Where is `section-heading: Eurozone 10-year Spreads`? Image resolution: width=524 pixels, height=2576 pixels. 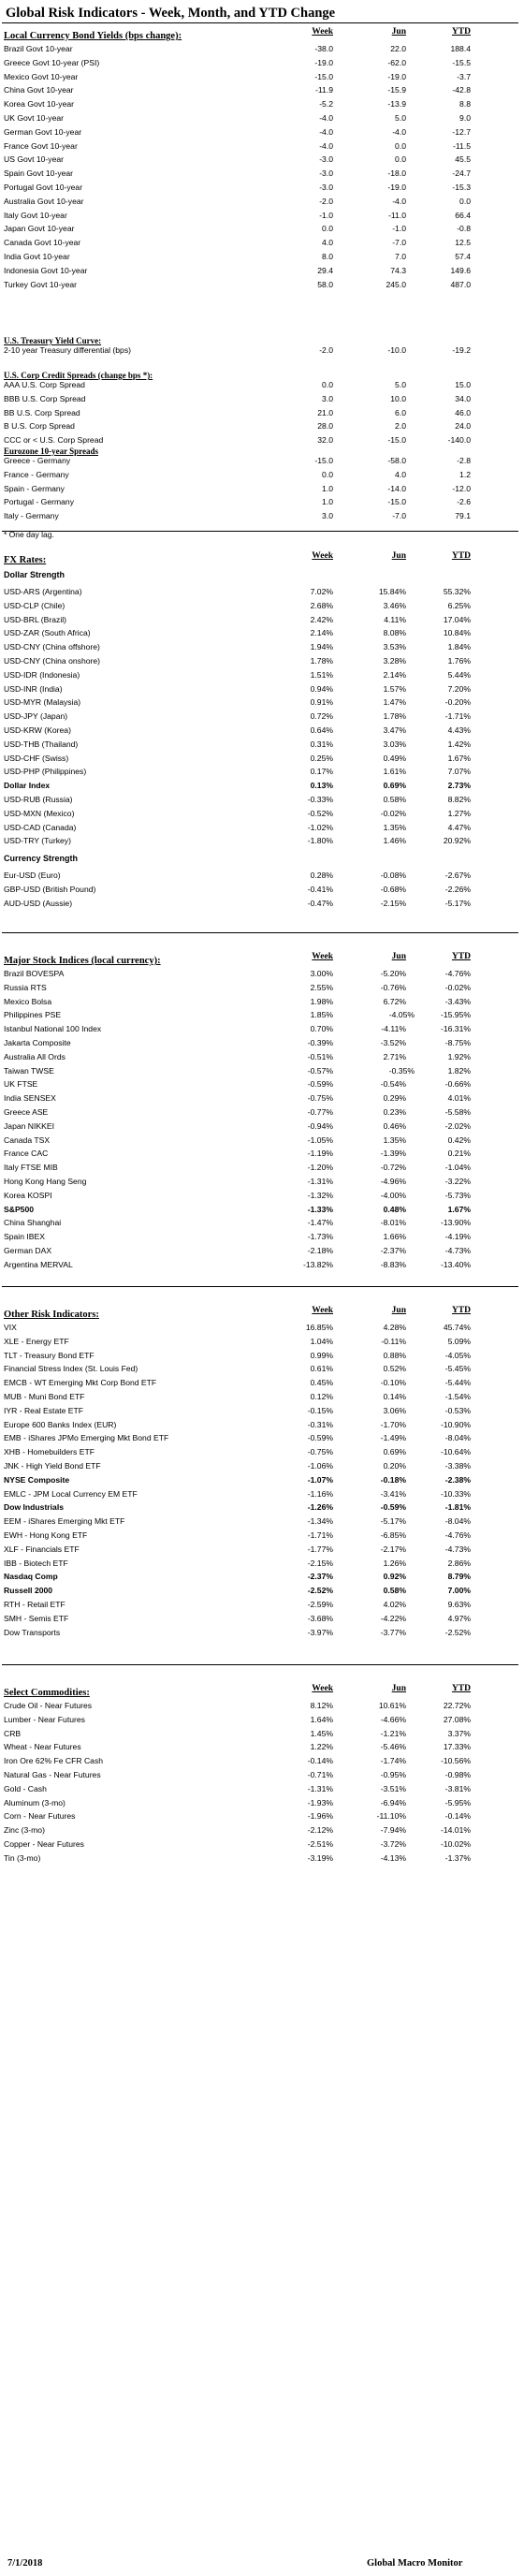
section-heading: Eurozone 10-year Spreads is located at coordinates (51, 449).